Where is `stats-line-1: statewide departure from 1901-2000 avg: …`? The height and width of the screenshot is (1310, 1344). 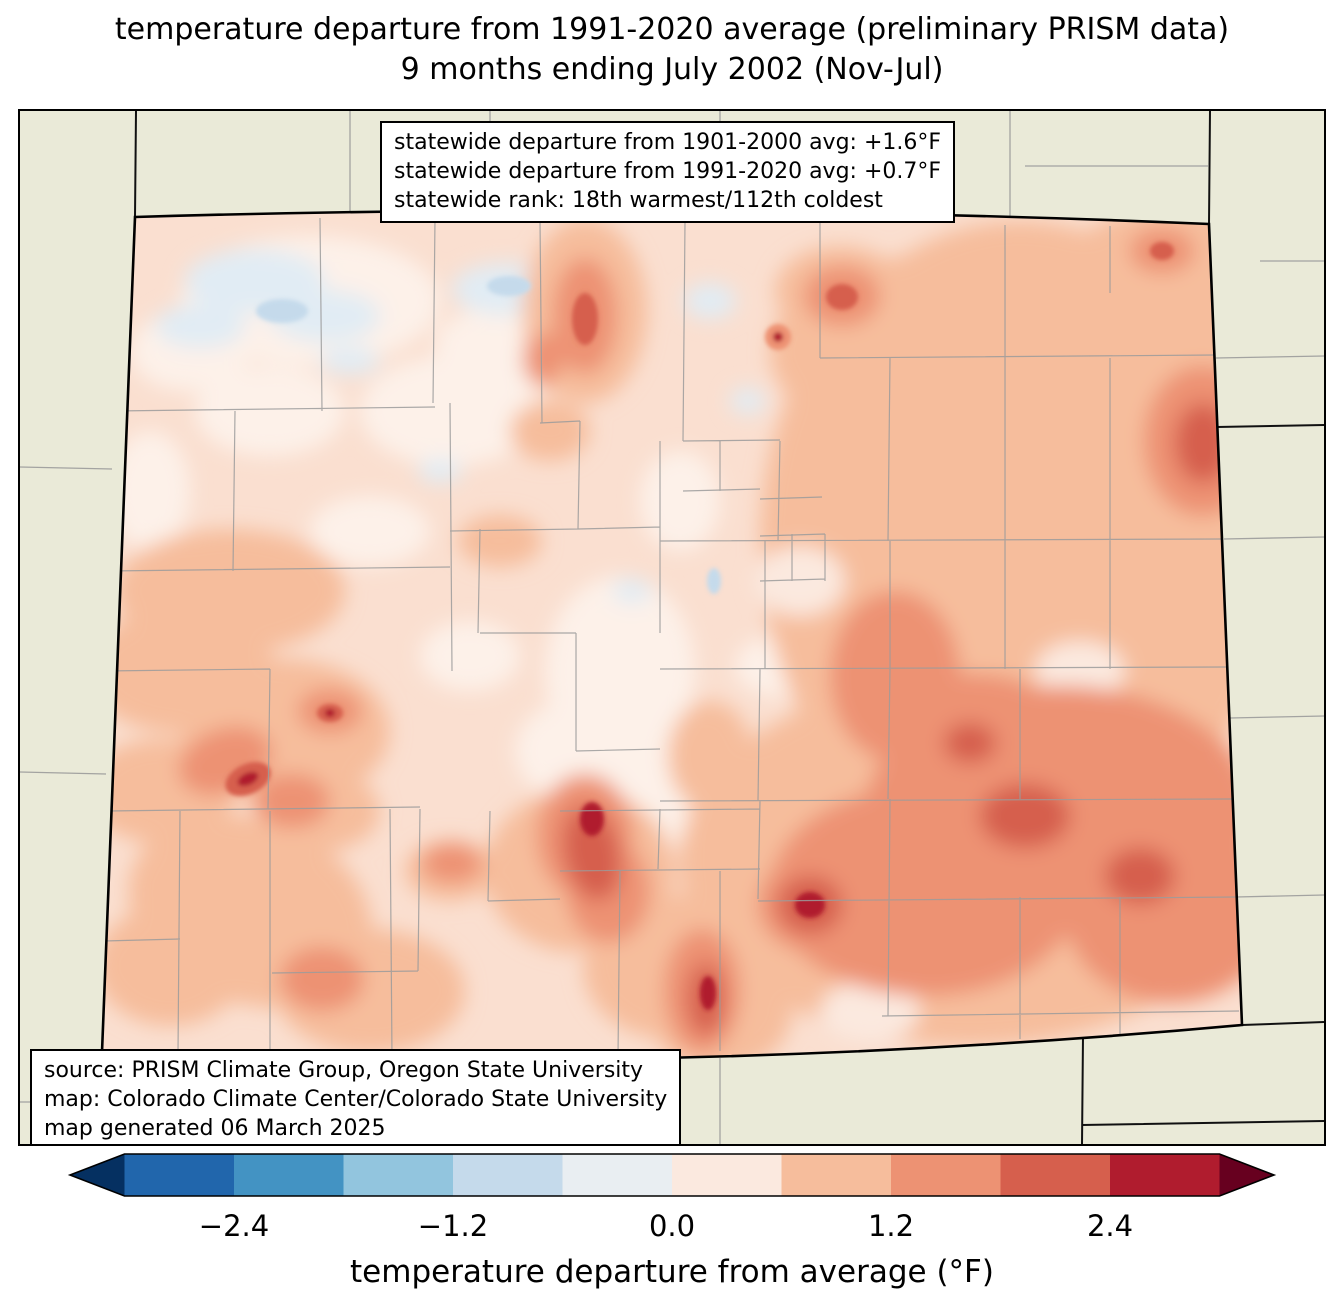
stats-line-1: statewide departure from 1901-2000 avg: … is located at coordinates (668, 142).